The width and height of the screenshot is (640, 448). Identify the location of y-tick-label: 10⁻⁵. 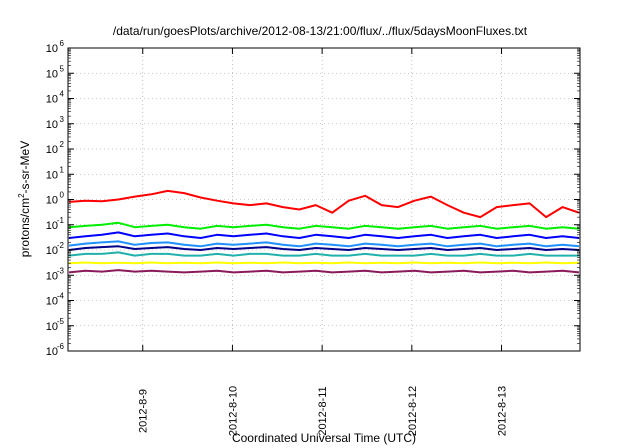
(55, 325).